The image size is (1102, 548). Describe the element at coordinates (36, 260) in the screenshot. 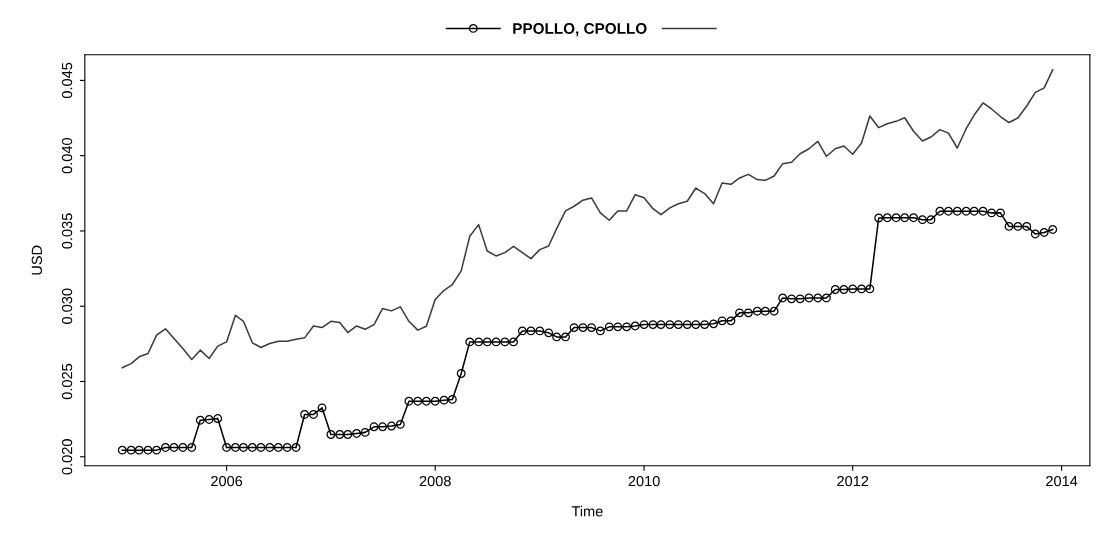

I see `y-axis-title: USD` at that location.